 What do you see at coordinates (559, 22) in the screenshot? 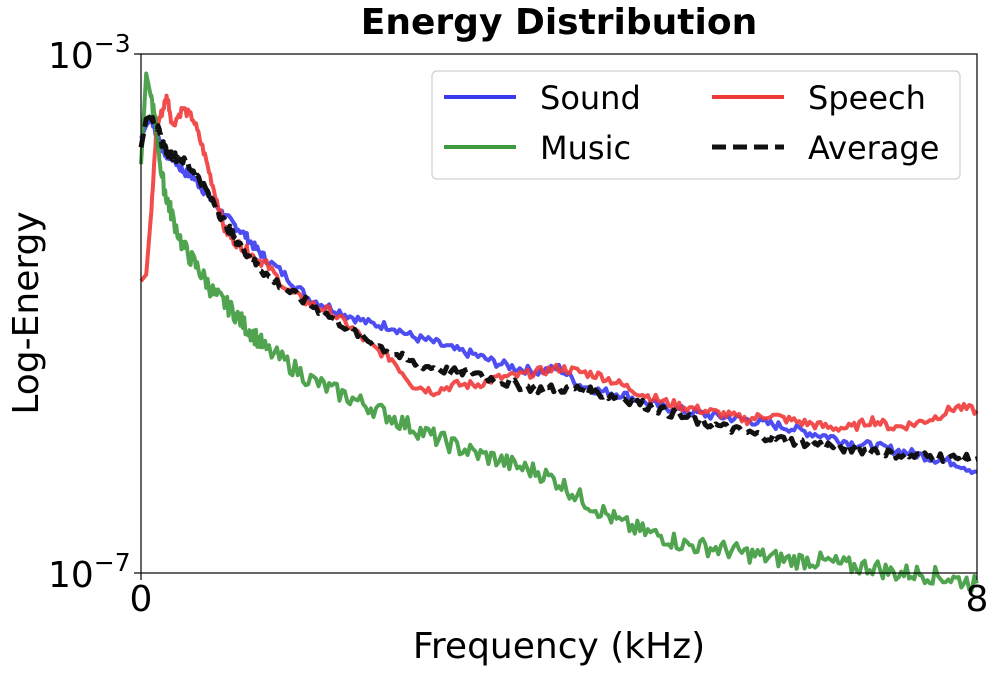
I see `chart-title: Energy Distribution` at bounding box center [559, 22].